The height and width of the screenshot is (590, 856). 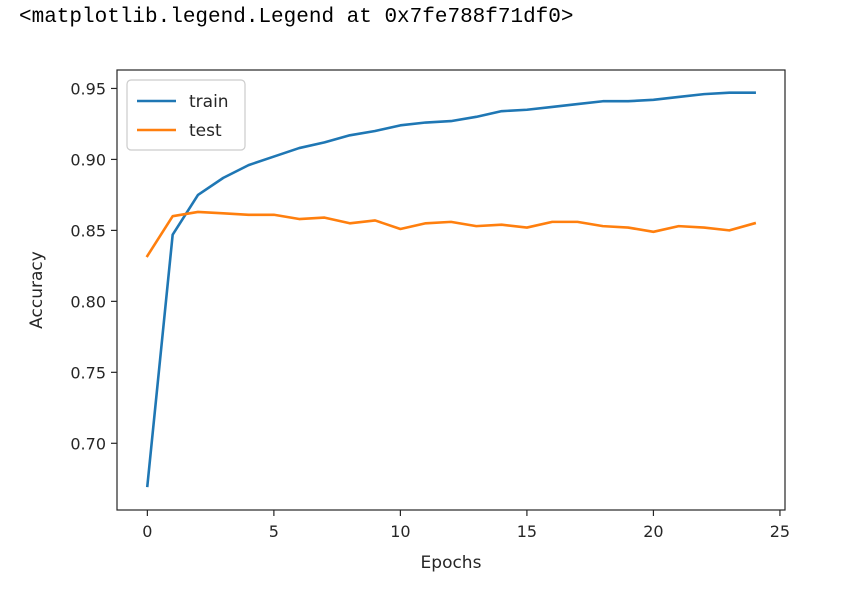 I want to click on y-axis-label: Accuracy, so click(x=37, y=290).